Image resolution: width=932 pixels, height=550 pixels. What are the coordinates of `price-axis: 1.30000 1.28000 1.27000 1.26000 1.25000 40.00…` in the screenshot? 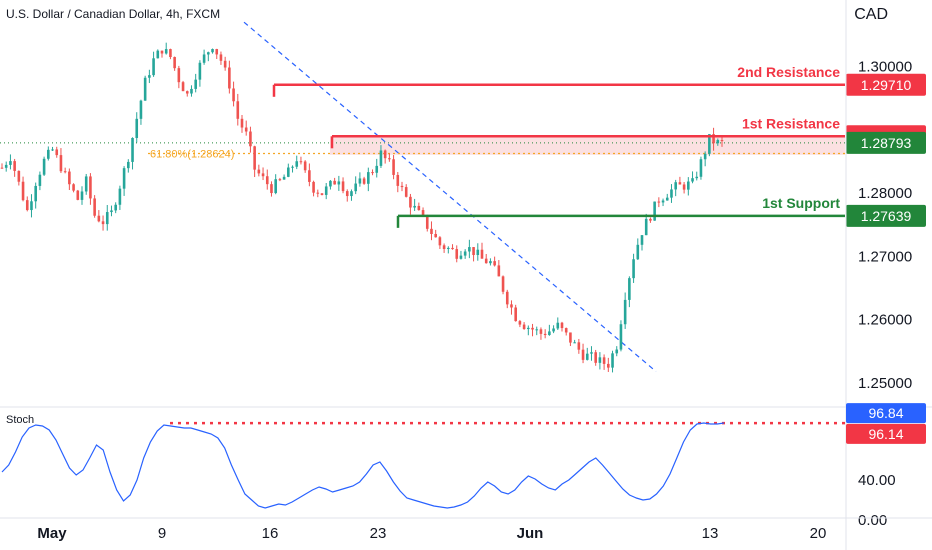 It's located at (885, 275).